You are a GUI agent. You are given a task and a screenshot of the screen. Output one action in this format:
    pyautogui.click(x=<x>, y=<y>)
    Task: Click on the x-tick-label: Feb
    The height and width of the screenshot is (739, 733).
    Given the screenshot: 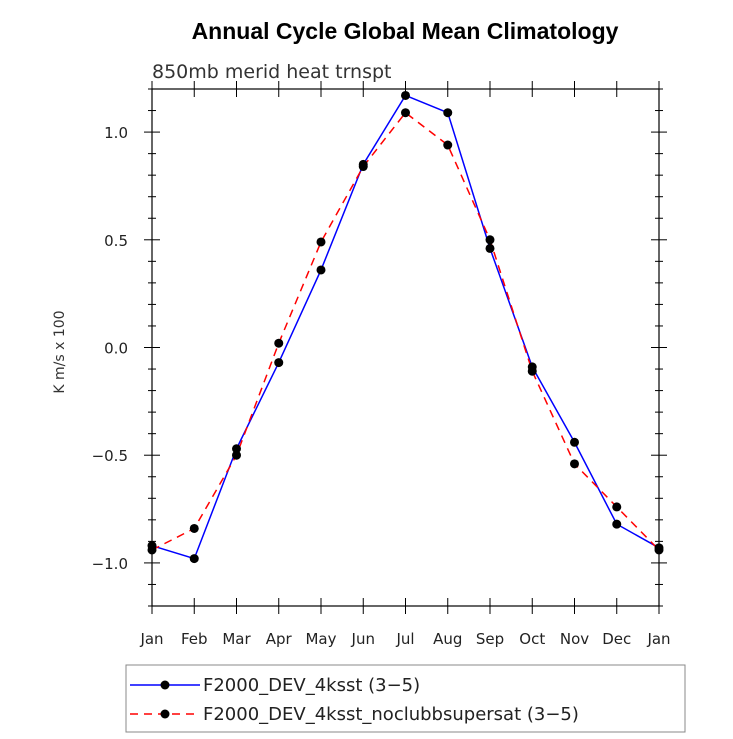 What is the action you would take?
    pyautogui.click(x=194, y=639)
    